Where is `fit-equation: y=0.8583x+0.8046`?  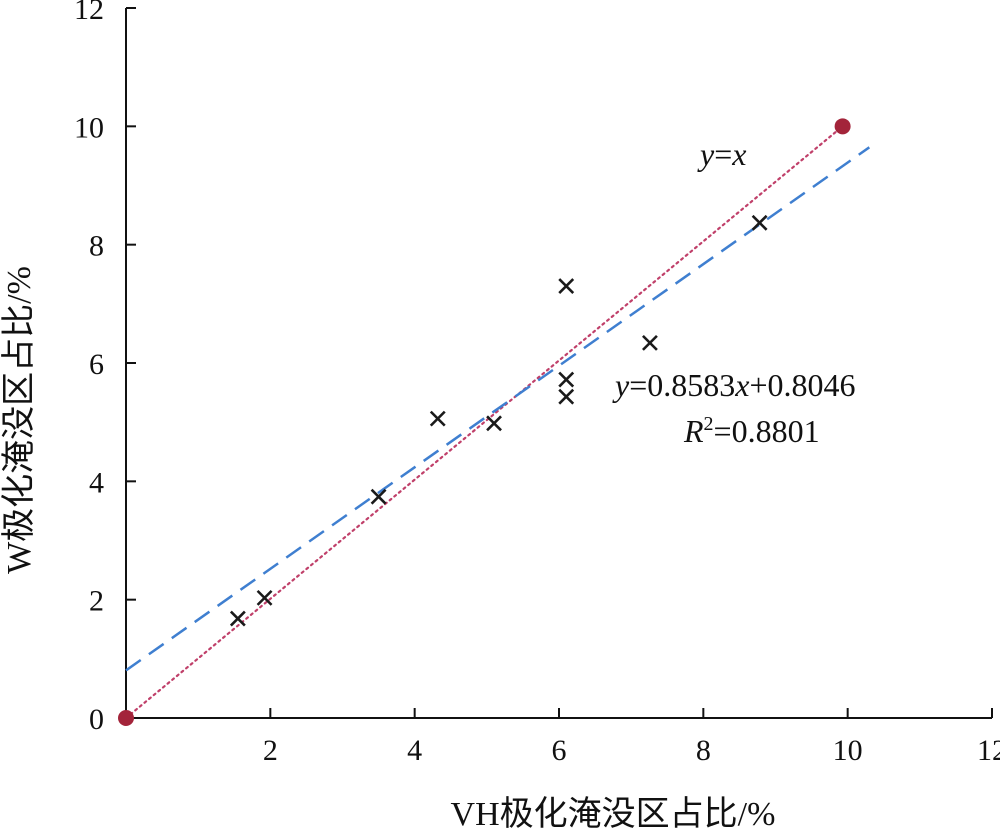 fit-equation: y=0.8583x+0.8046 is located at coordinates (734, 385).